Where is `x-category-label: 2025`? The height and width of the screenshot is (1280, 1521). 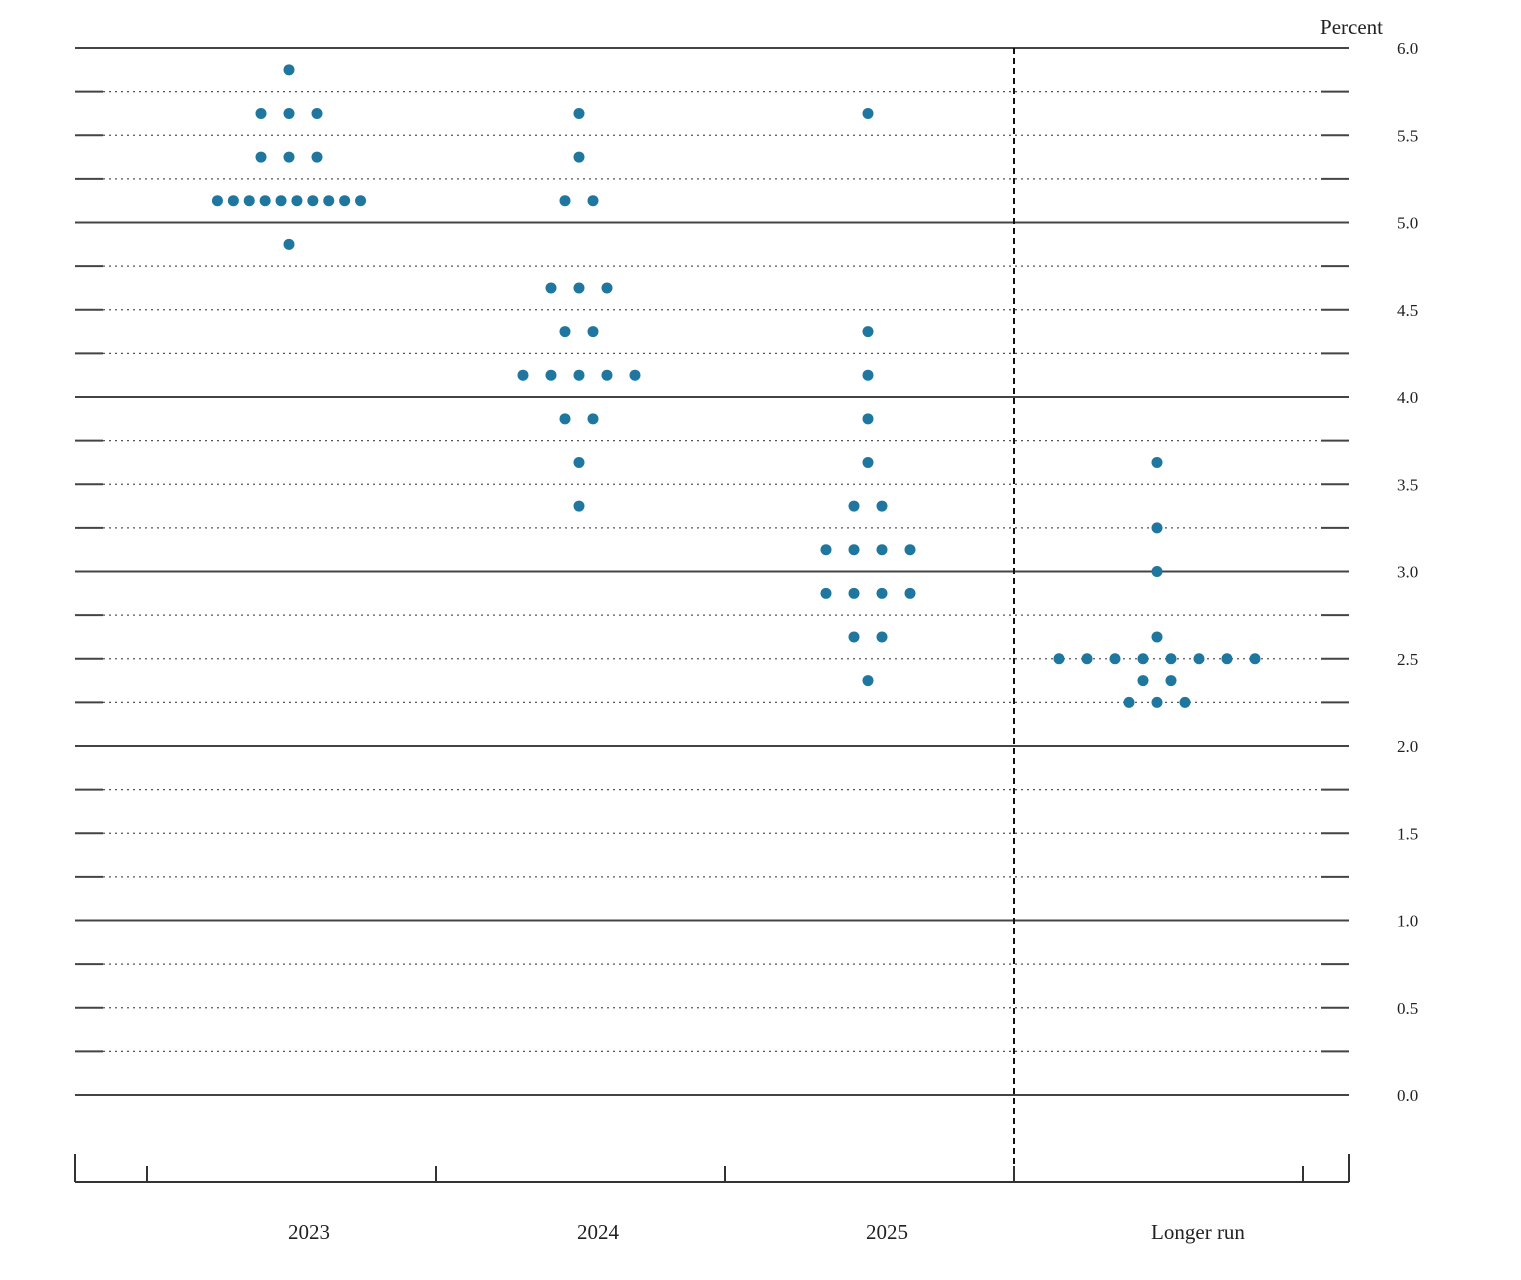 x-category-label: 2025 is located at coordinates (887, 1232).